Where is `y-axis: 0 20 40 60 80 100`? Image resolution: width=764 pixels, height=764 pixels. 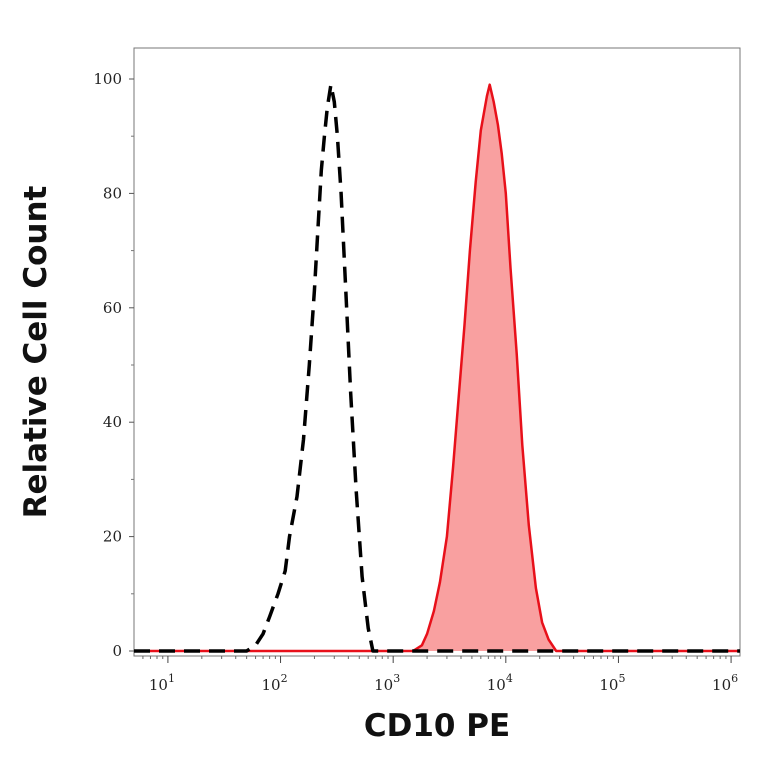
y-axis: 0 20 40 60 80 100 is located at coordinates (113, 365).